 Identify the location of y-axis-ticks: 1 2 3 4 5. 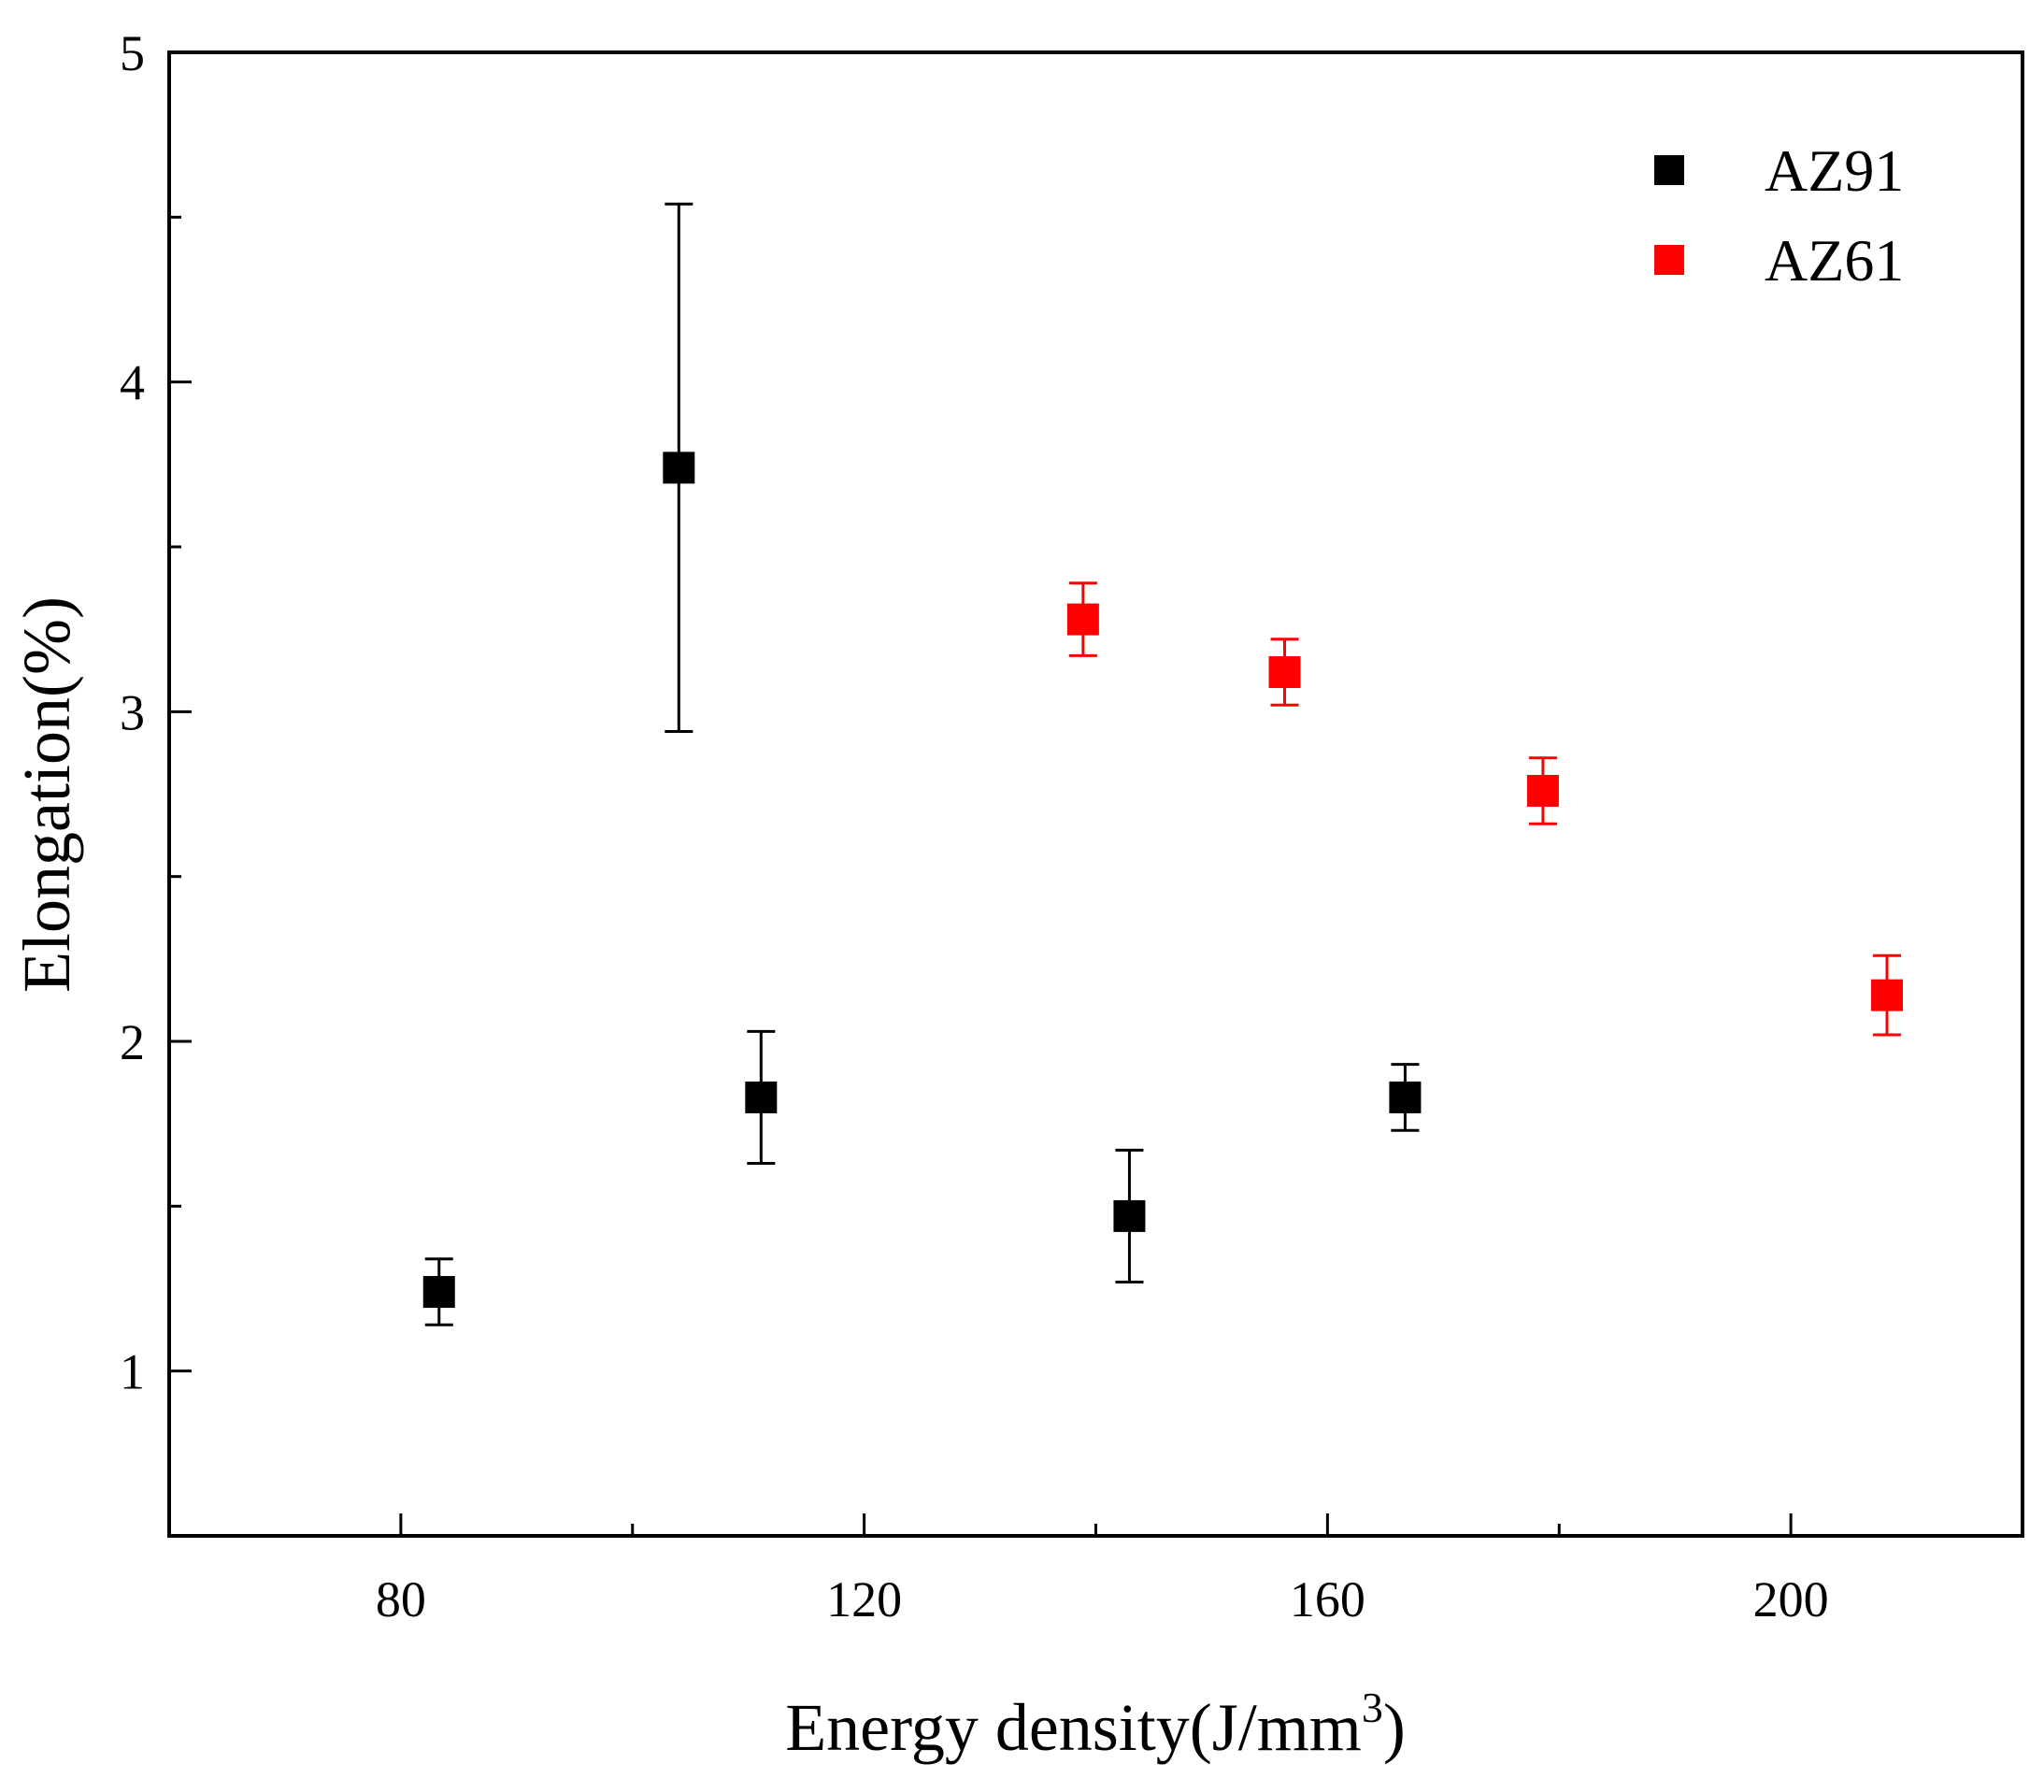
(156, 712).